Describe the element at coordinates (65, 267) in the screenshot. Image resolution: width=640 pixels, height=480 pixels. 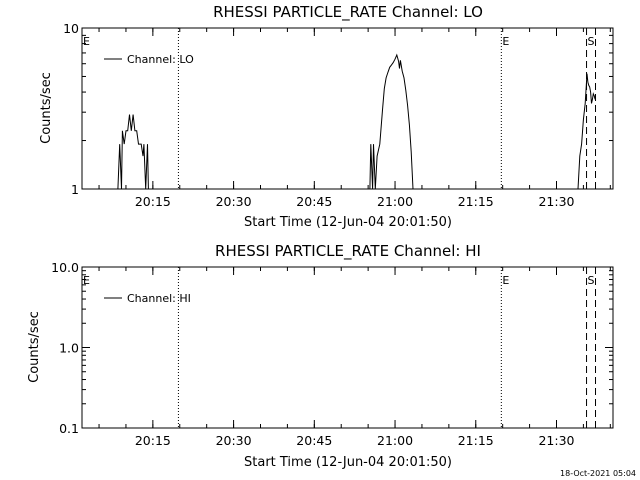
I see `y-tick-label: 10.0` at that location.